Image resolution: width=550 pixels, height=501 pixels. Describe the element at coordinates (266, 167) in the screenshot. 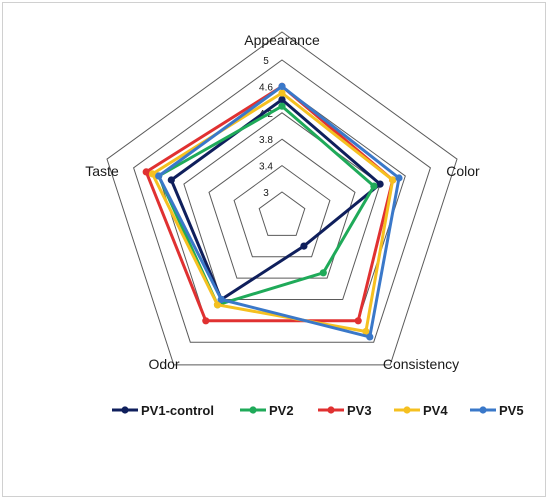

I see `tick-label-3-4: 3.4` at that location.